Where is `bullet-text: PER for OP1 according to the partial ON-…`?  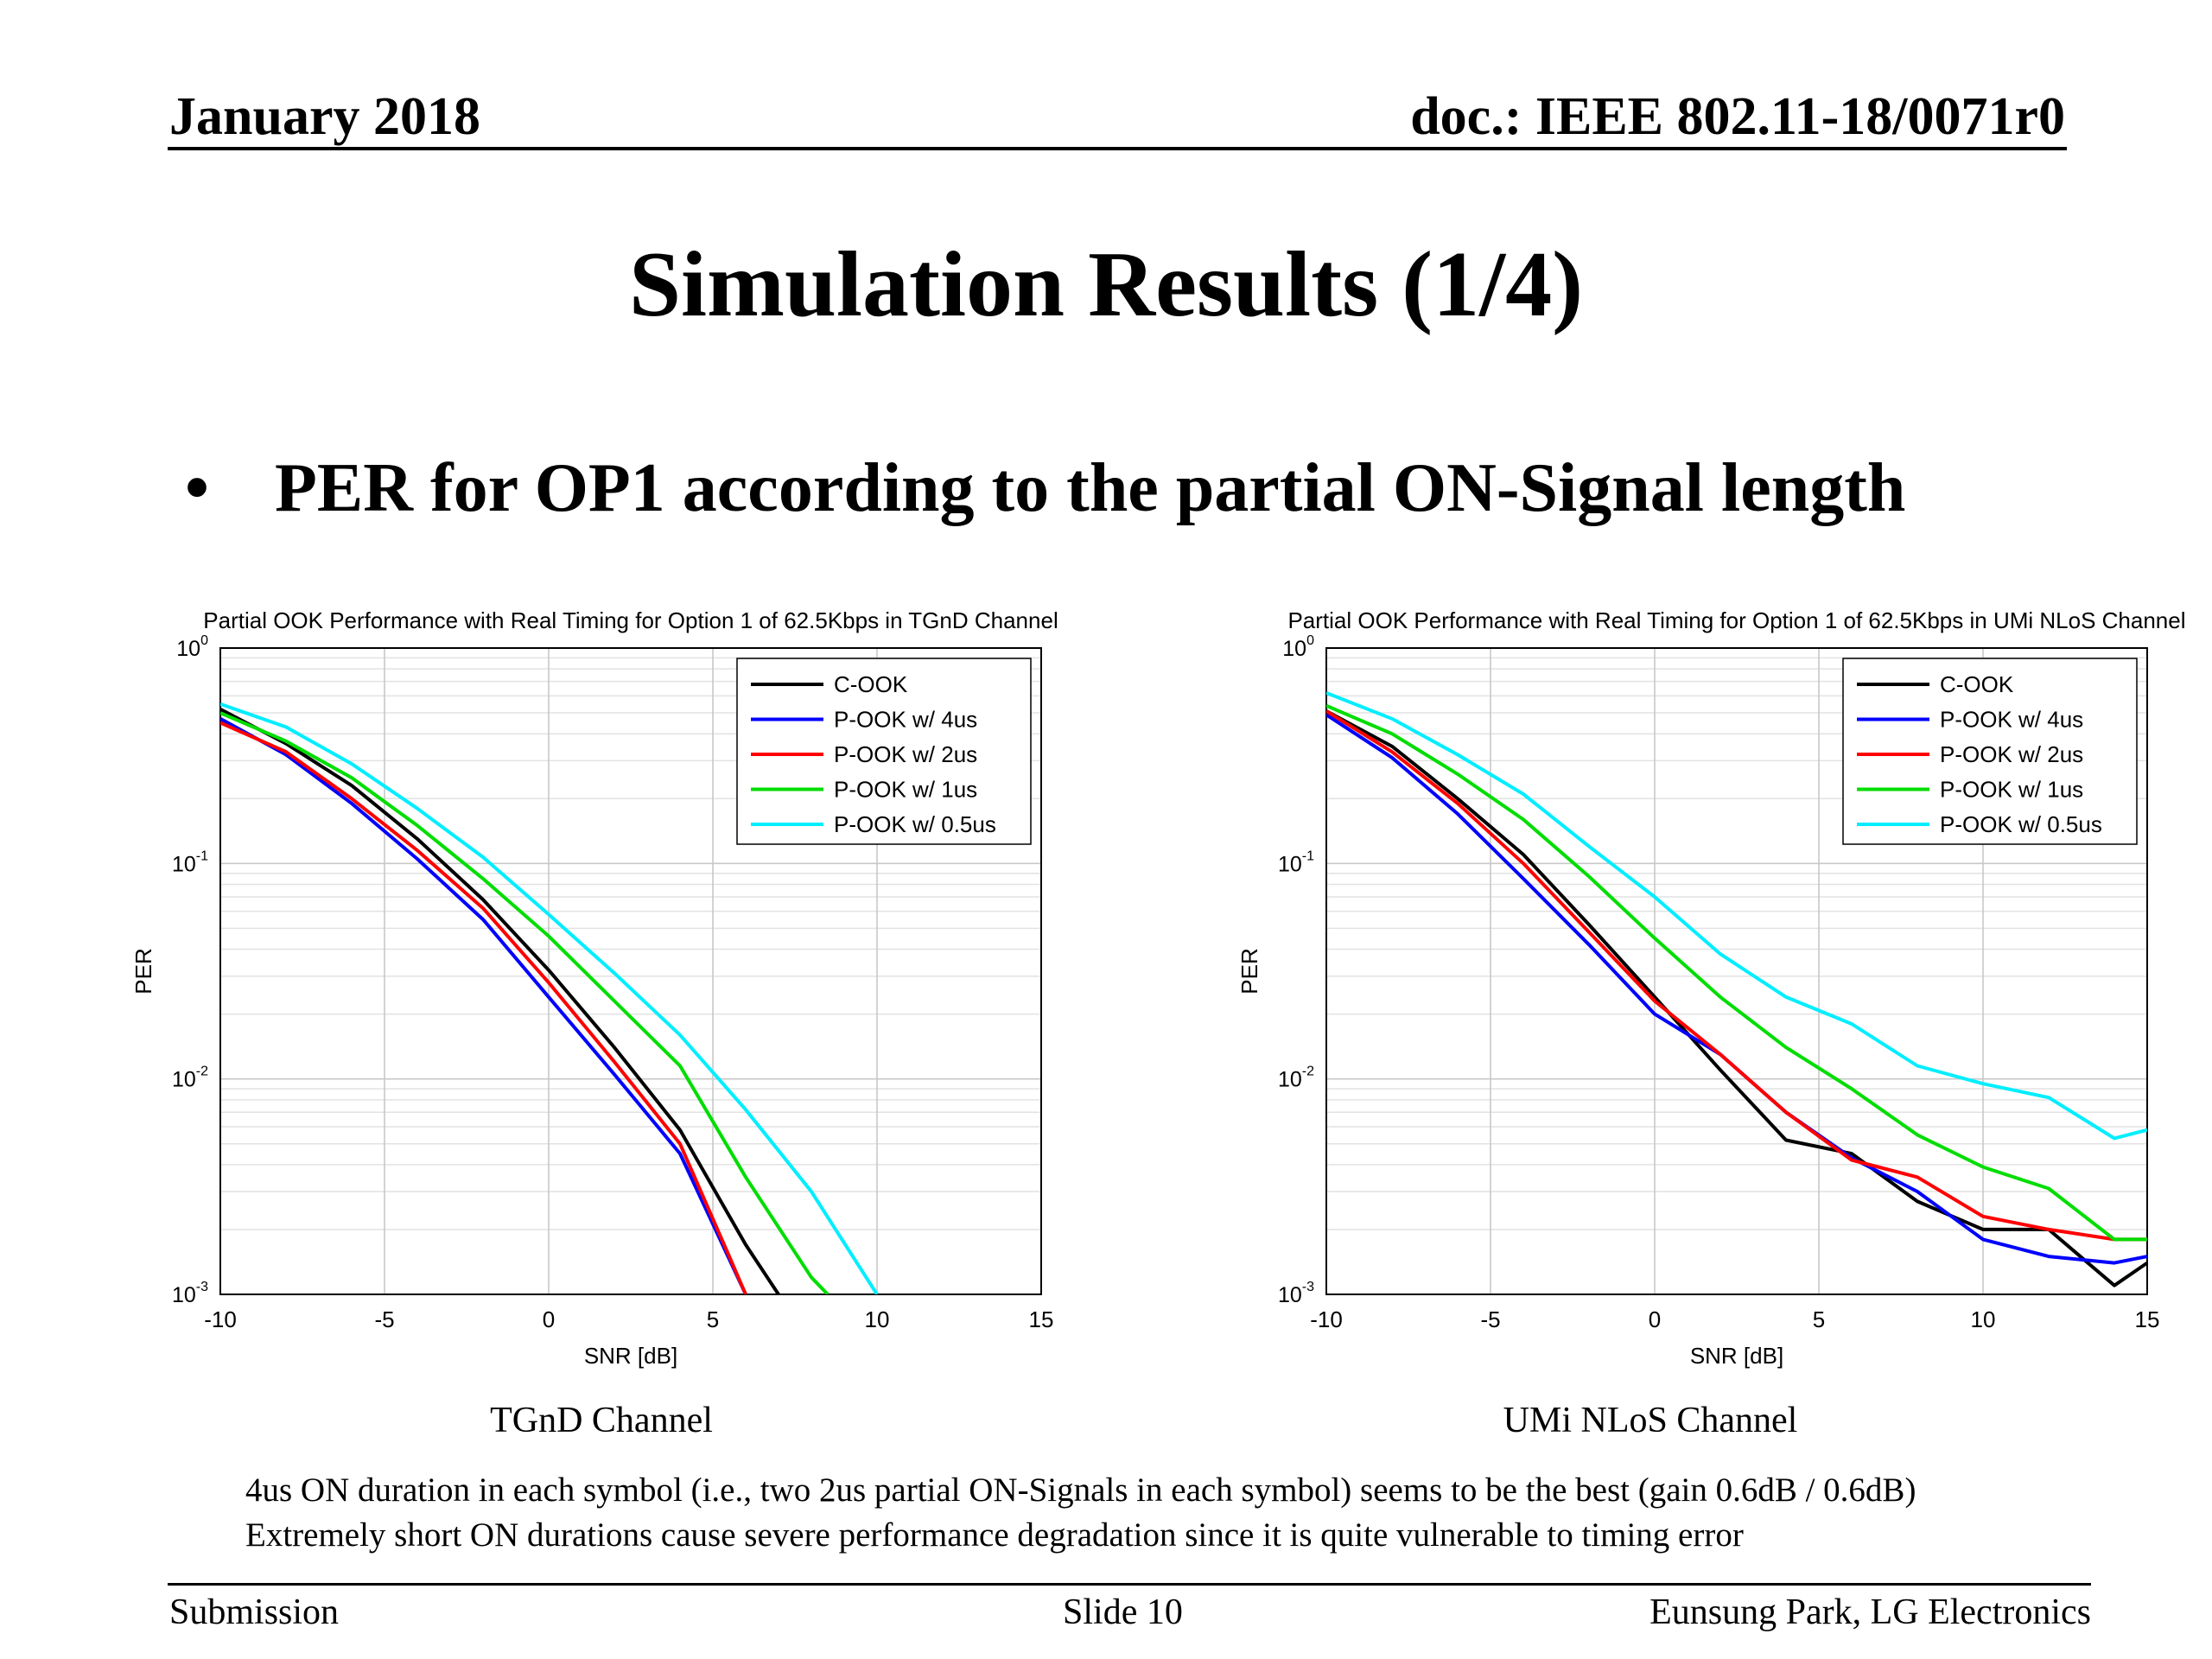 bullet-text: PER for OP1 according to the partial ON-… is located at coordinates (1090, 488).